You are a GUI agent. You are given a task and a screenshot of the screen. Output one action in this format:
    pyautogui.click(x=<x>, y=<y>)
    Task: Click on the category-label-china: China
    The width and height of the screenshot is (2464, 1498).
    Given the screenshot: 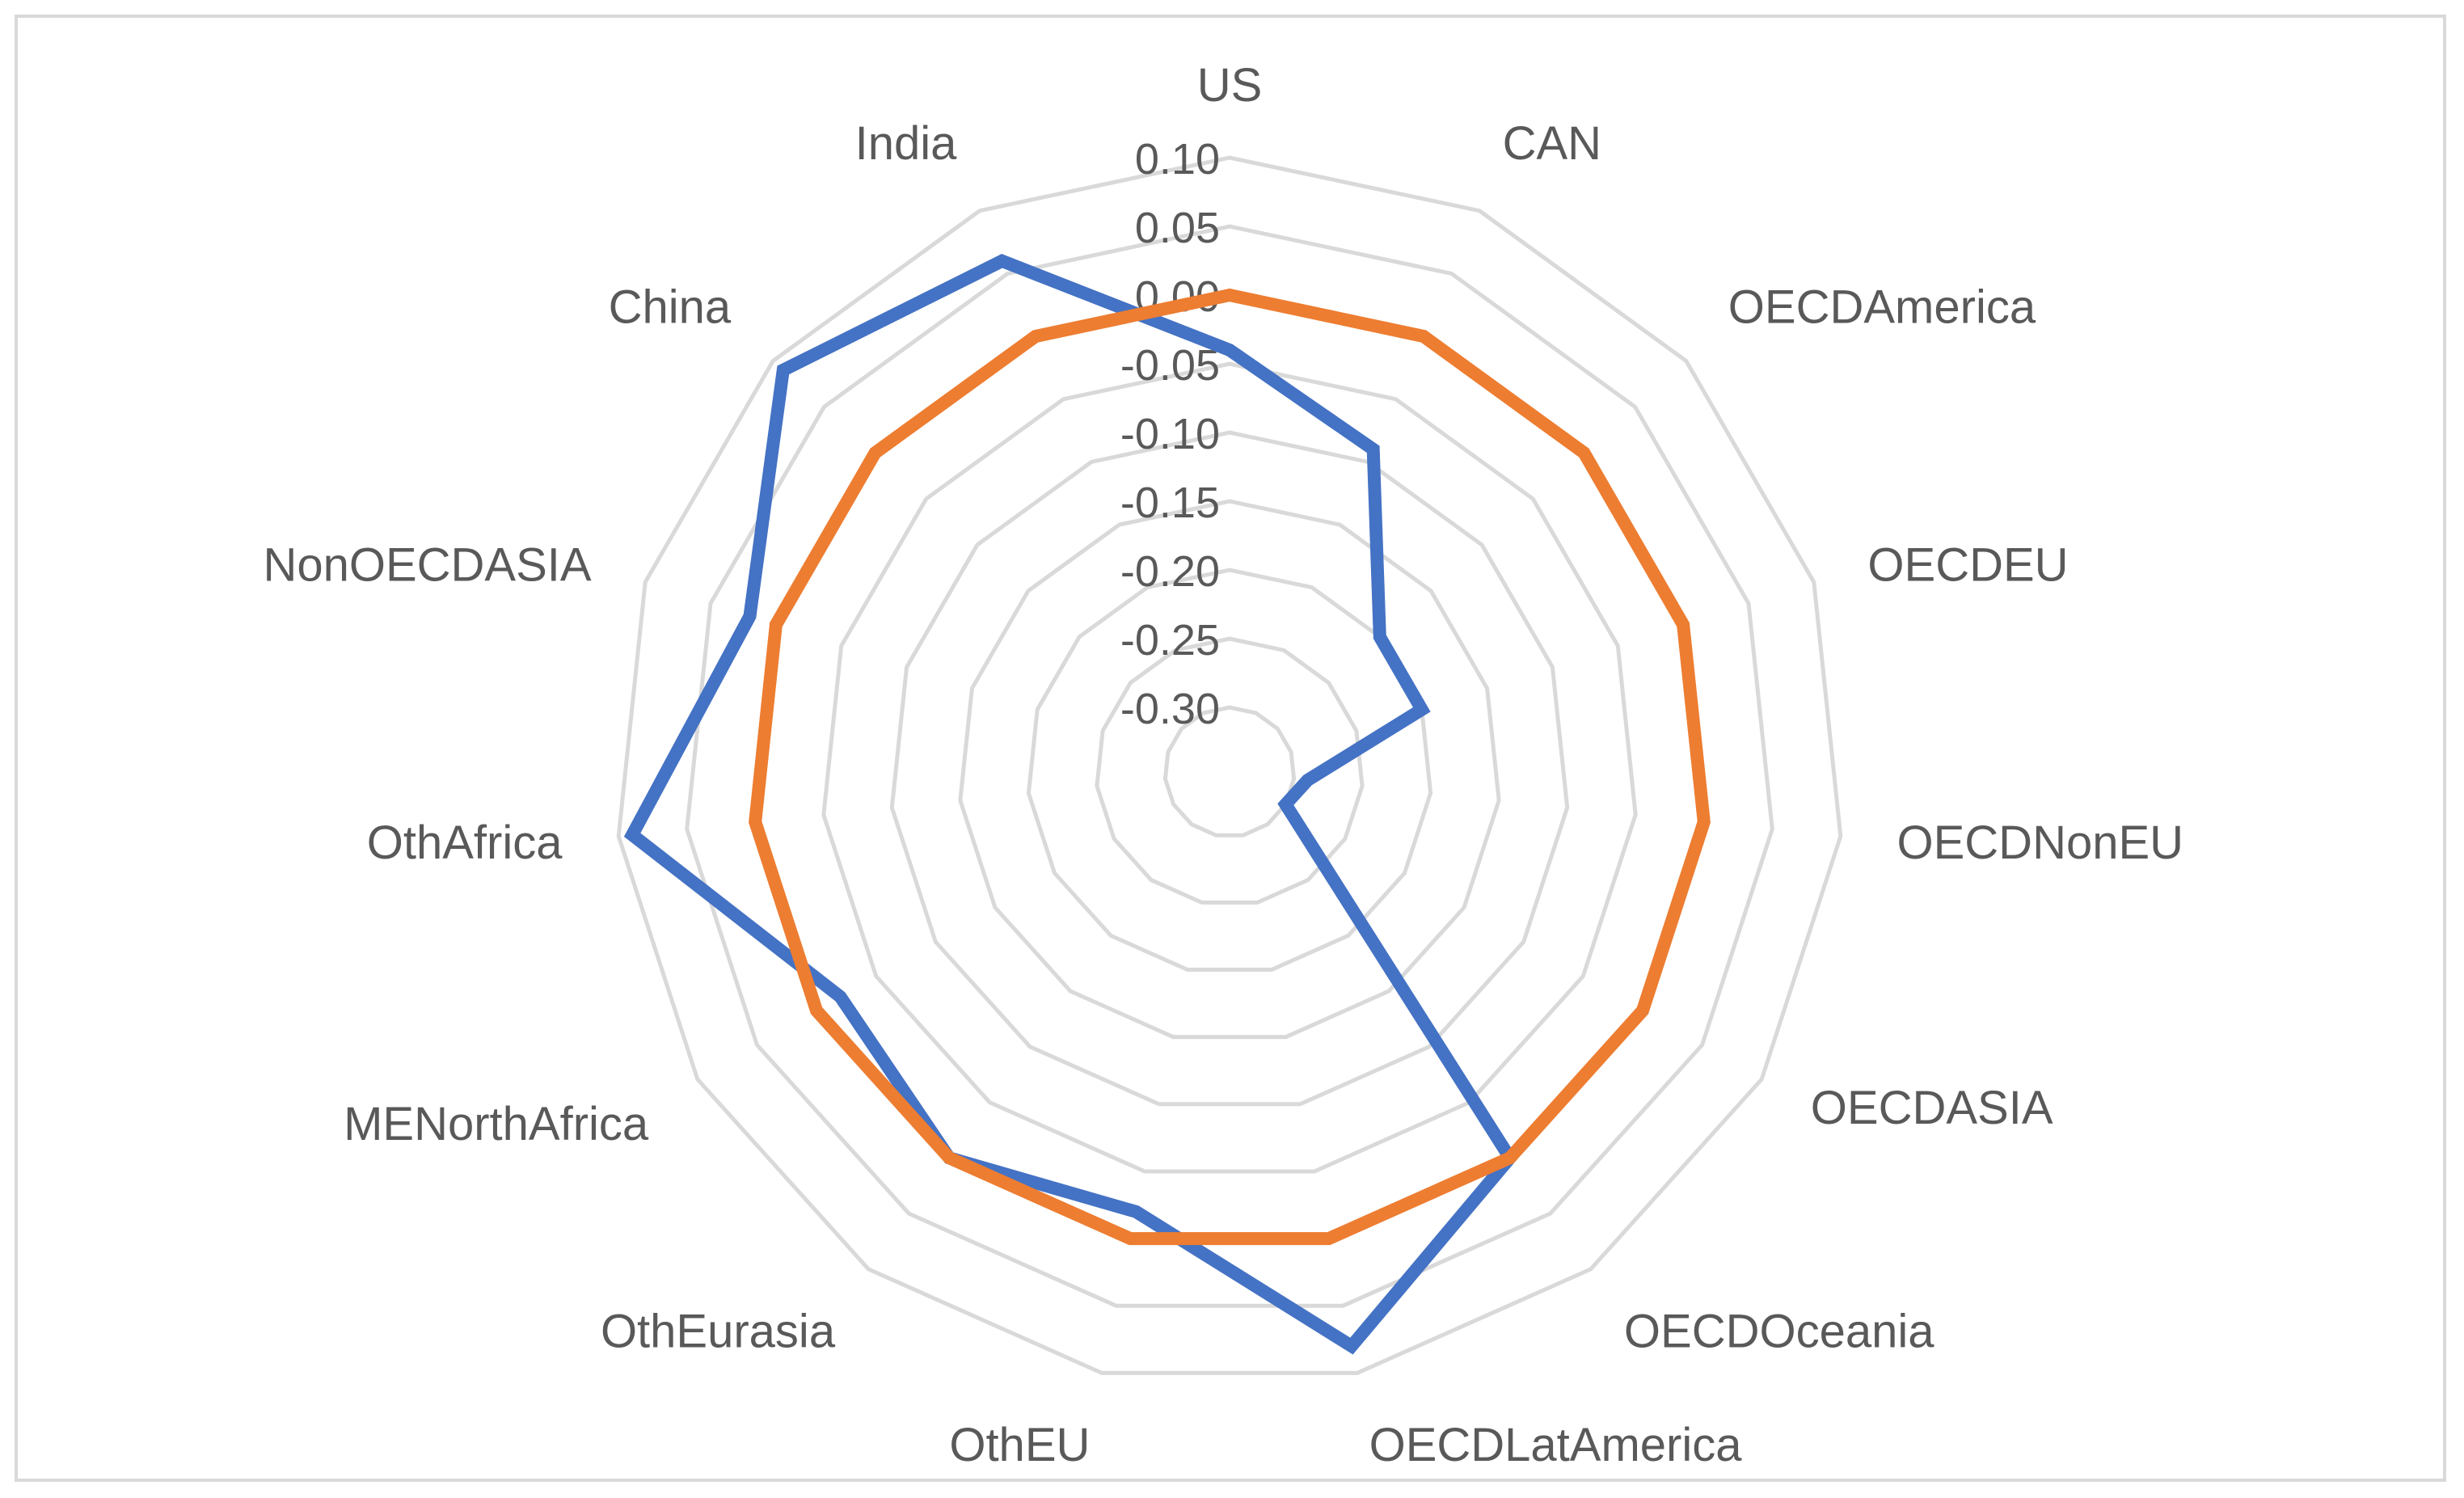 What is the action you would take?
    pyautogui.click(x=671, y=307)
    